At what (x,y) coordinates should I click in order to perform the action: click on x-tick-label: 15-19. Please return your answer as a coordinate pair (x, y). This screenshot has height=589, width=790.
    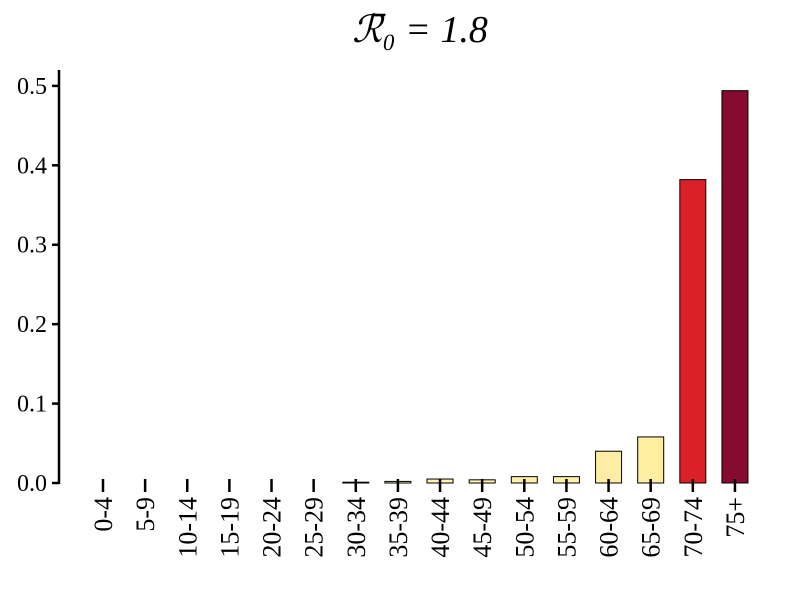
    Looking at the image, I should click on (229, 527).